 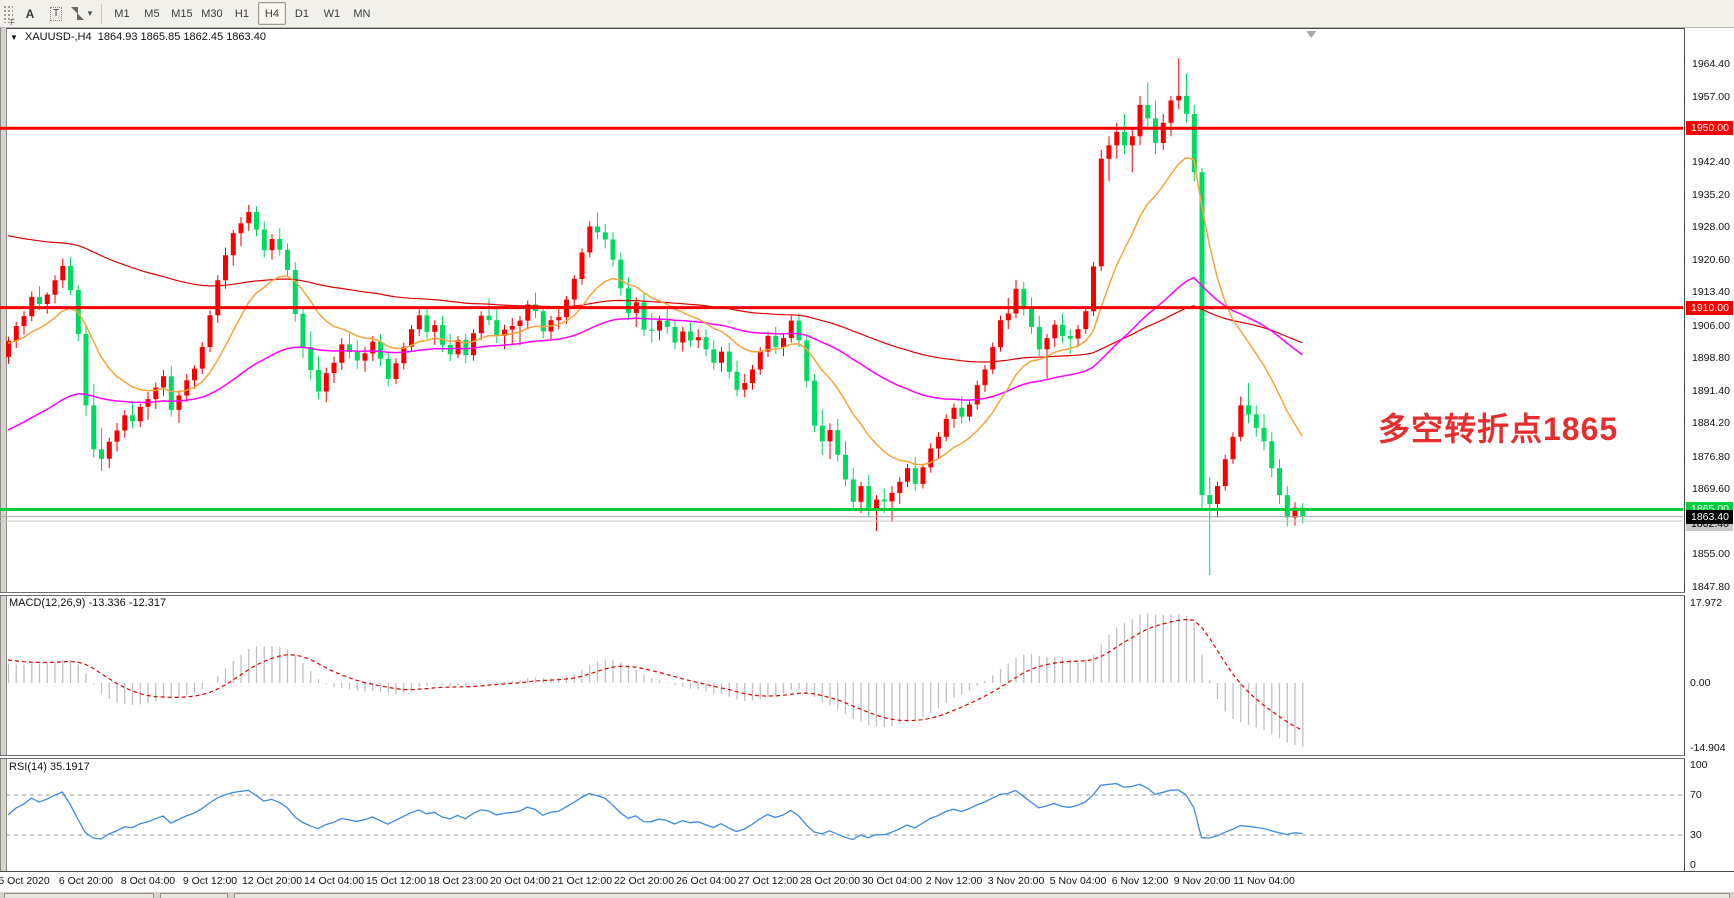 I want to click on toolbar: F A T ▼ M1 M5 M15 M30 H1 H4 D1 W1 MN, so click(x=867, y=14).